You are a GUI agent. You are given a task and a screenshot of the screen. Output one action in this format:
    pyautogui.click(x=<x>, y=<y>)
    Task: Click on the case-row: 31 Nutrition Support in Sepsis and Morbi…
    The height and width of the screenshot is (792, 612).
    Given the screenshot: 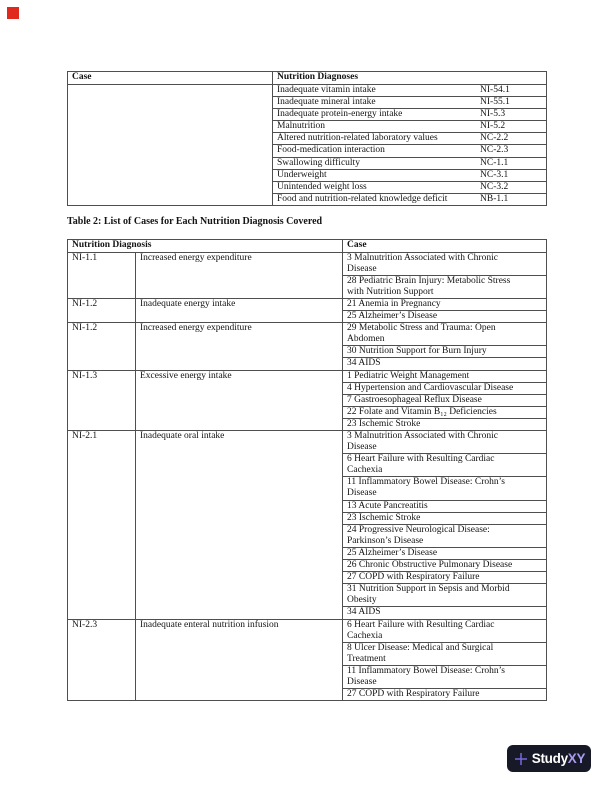 What is the action you would take?
    pyautogui.click(x=308, y=595)
    